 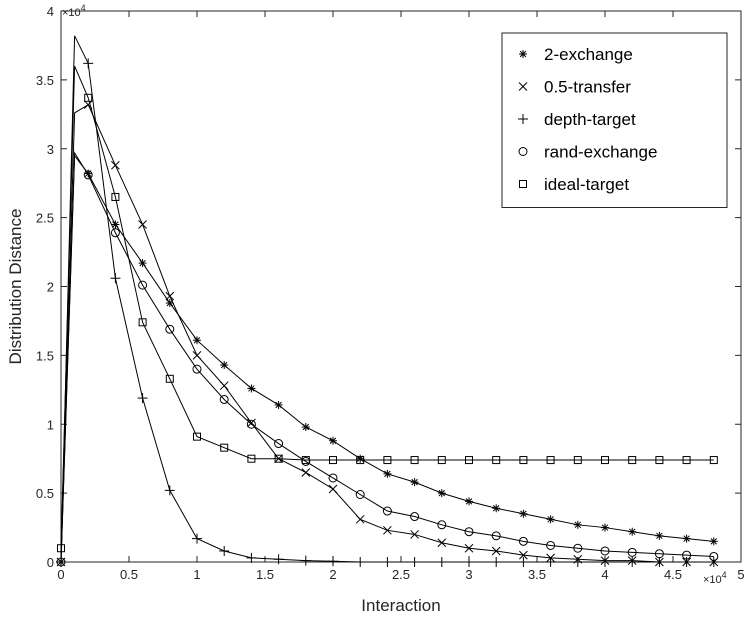 What do you see at coordinates (45, 493) in the screenshot?
I see `y-tick-label: 0.5` at bounding box center [45, 493].